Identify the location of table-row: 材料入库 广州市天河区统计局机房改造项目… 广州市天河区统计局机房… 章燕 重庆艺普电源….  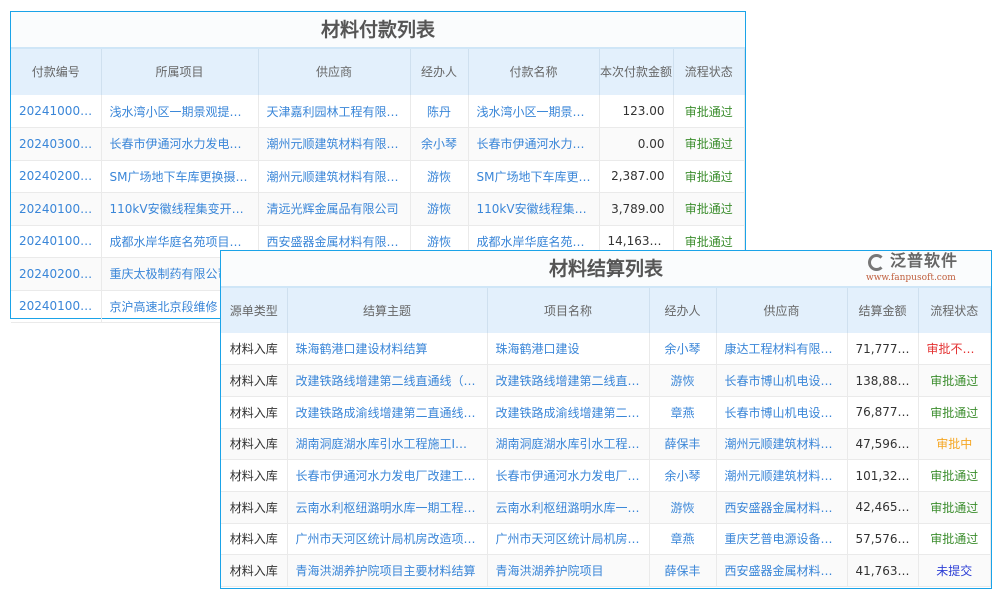
(606, 539).